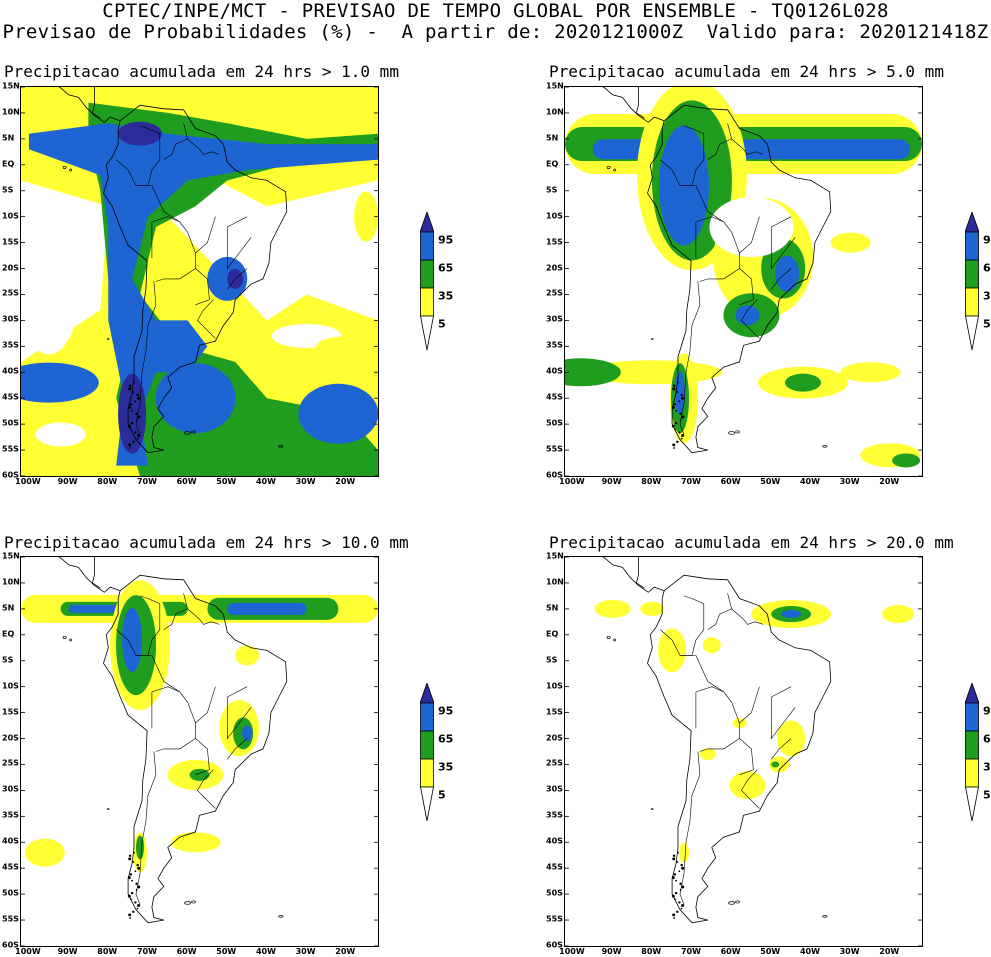 This screenshot has height=957, width=991. Describe the element at coordinates (633, 575) in the screenshot. I see `coastline` at that location.